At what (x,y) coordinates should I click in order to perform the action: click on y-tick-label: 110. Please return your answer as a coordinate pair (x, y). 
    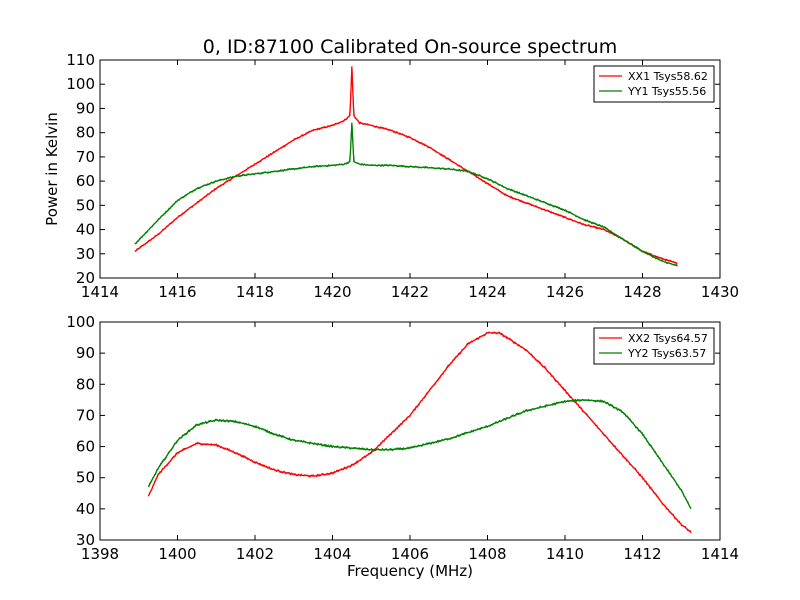
    Looking at the image, I should click on (80, 60).